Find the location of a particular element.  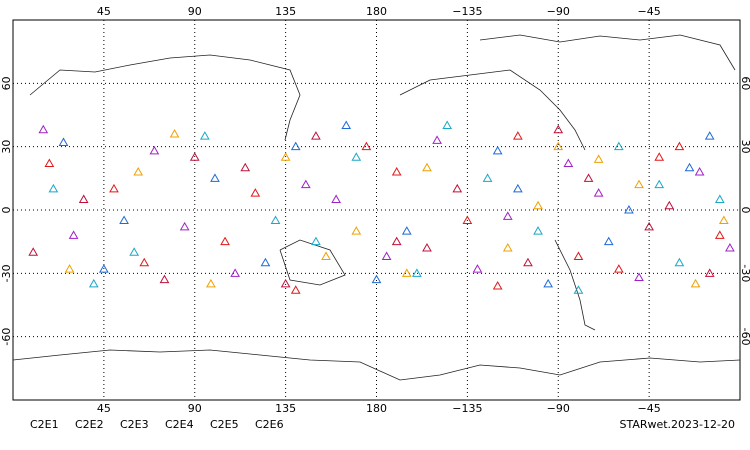

x-tick-label-bottom: 135 is located at coordinates (285, 408).